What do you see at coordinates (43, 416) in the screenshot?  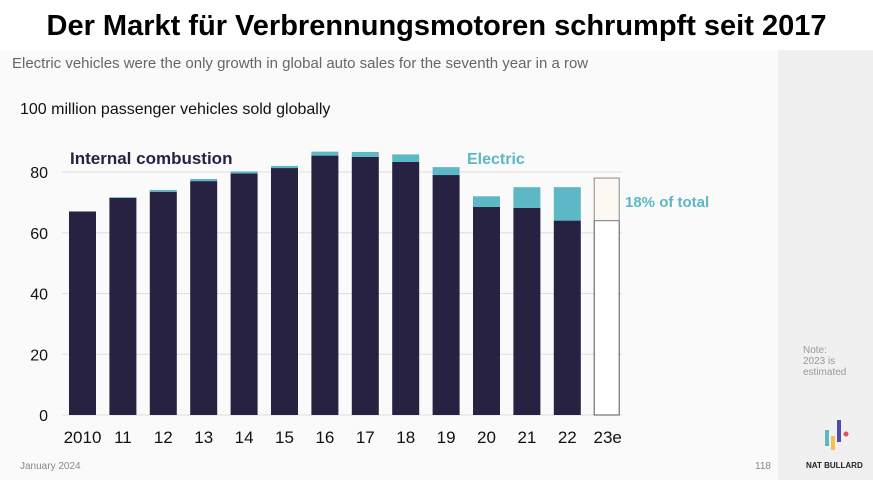 I see `y-tick-label: 0` at bounding box center [43, 416].